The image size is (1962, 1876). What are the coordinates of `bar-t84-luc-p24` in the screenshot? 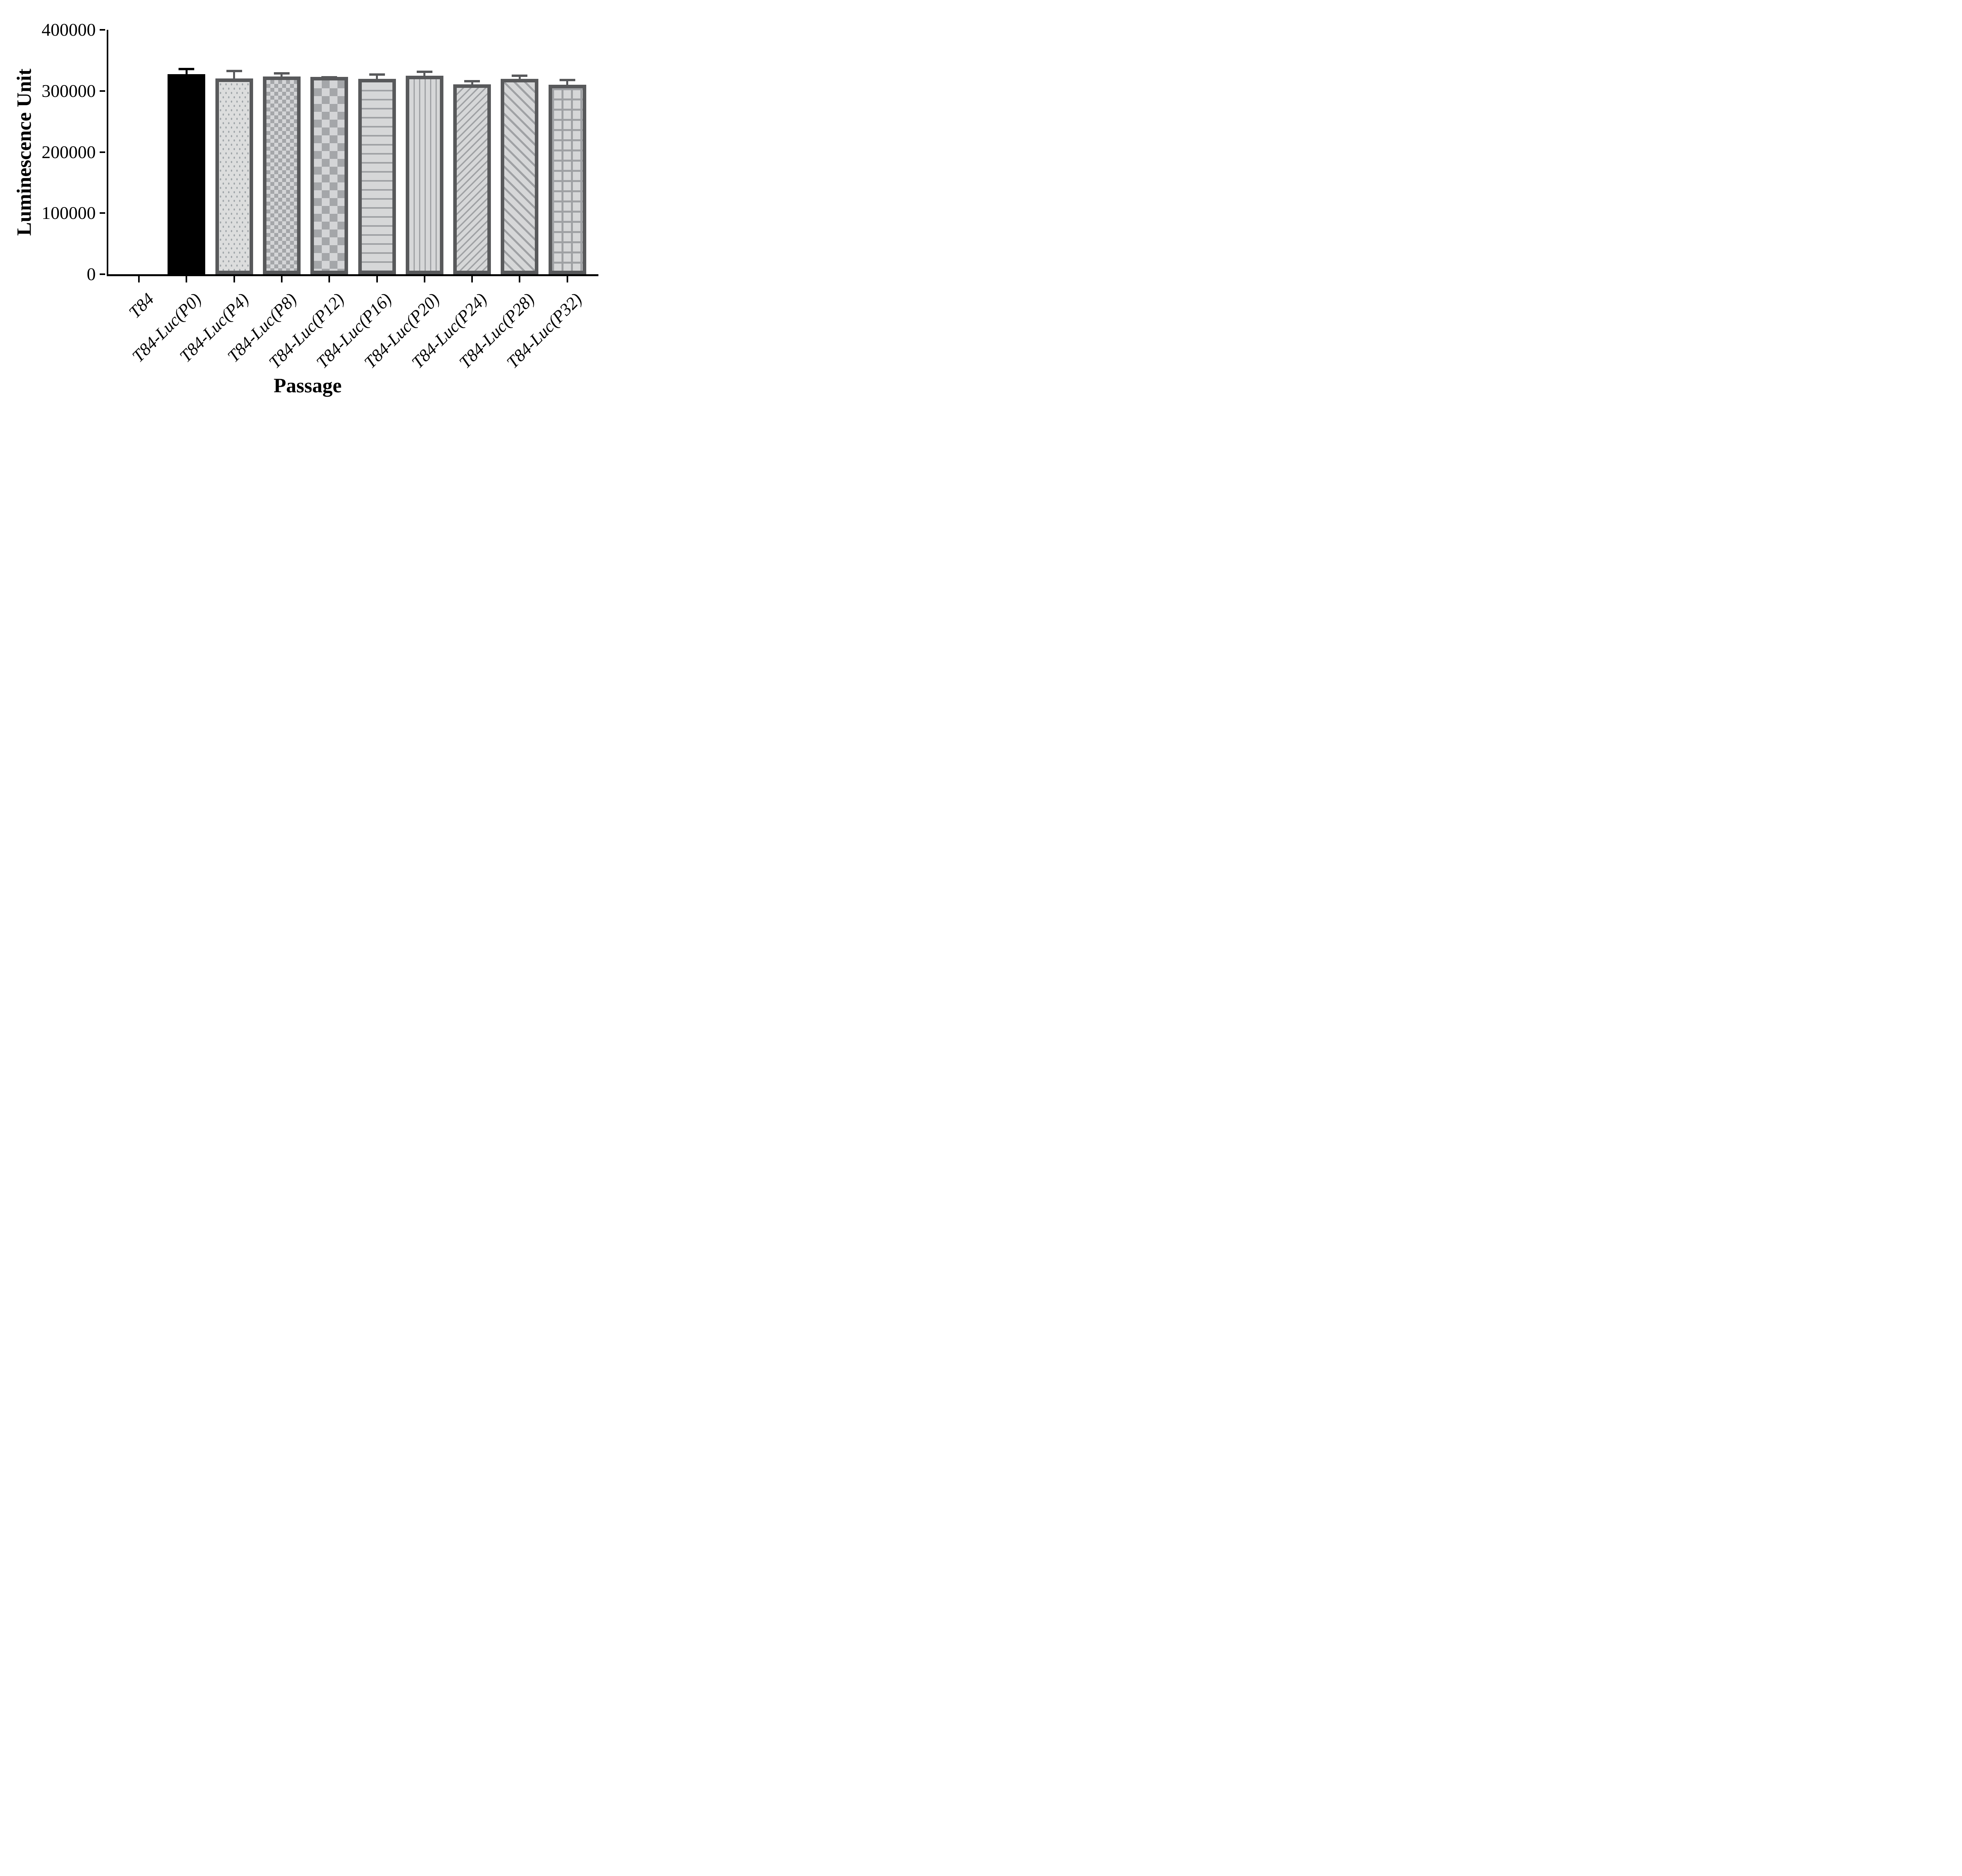 It's located at (472, 179).